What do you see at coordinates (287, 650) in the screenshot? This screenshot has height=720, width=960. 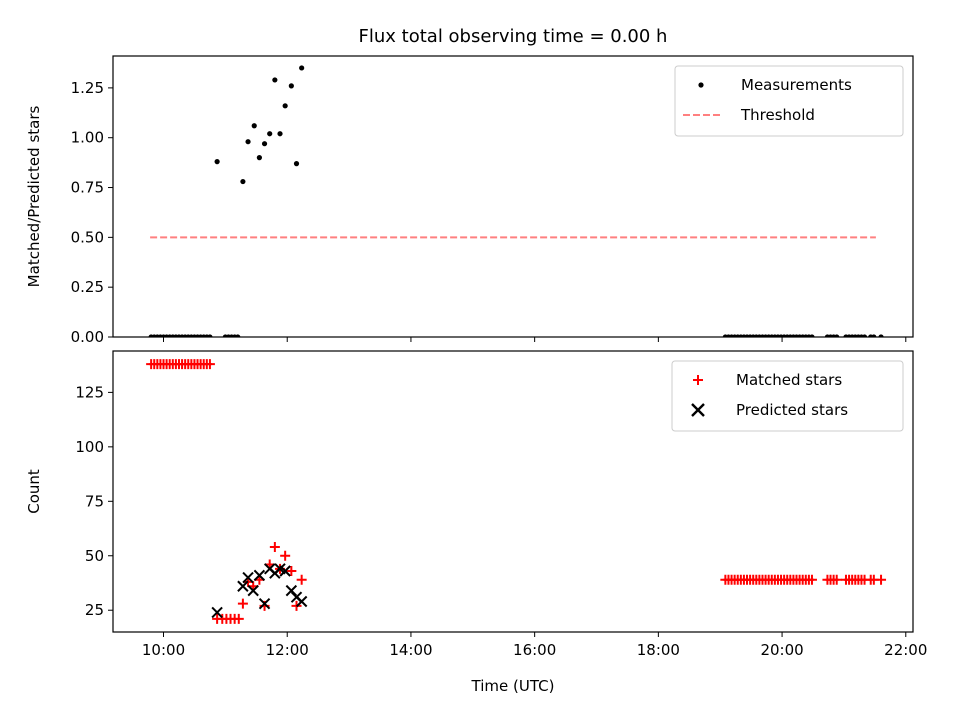 I see `x-tick-label: 12:00` at bounding box center [287, 650].